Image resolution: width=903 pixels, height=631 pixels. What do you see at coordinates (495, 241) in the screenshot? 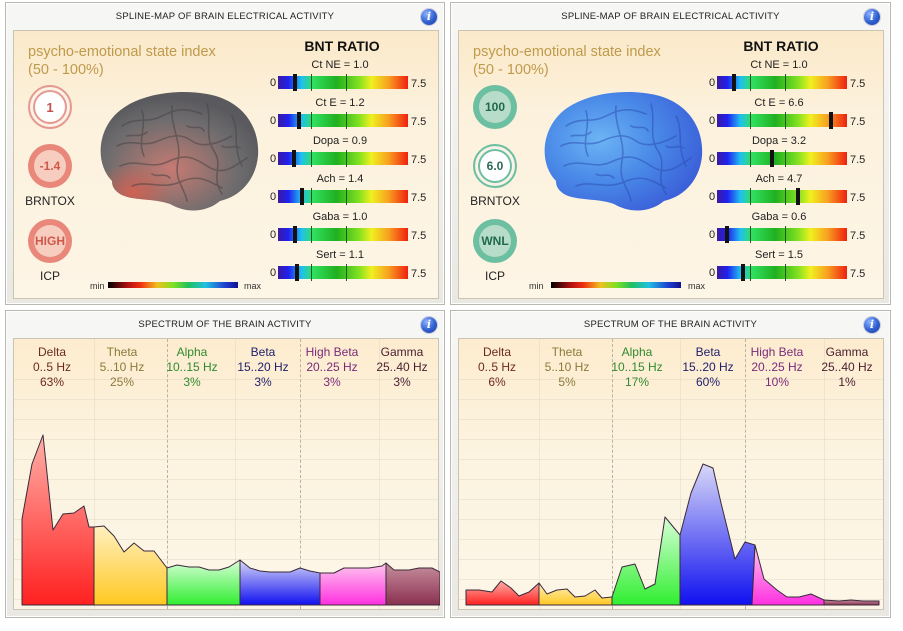
I see `icp-value: WNL` at bounding box center [495, 241].